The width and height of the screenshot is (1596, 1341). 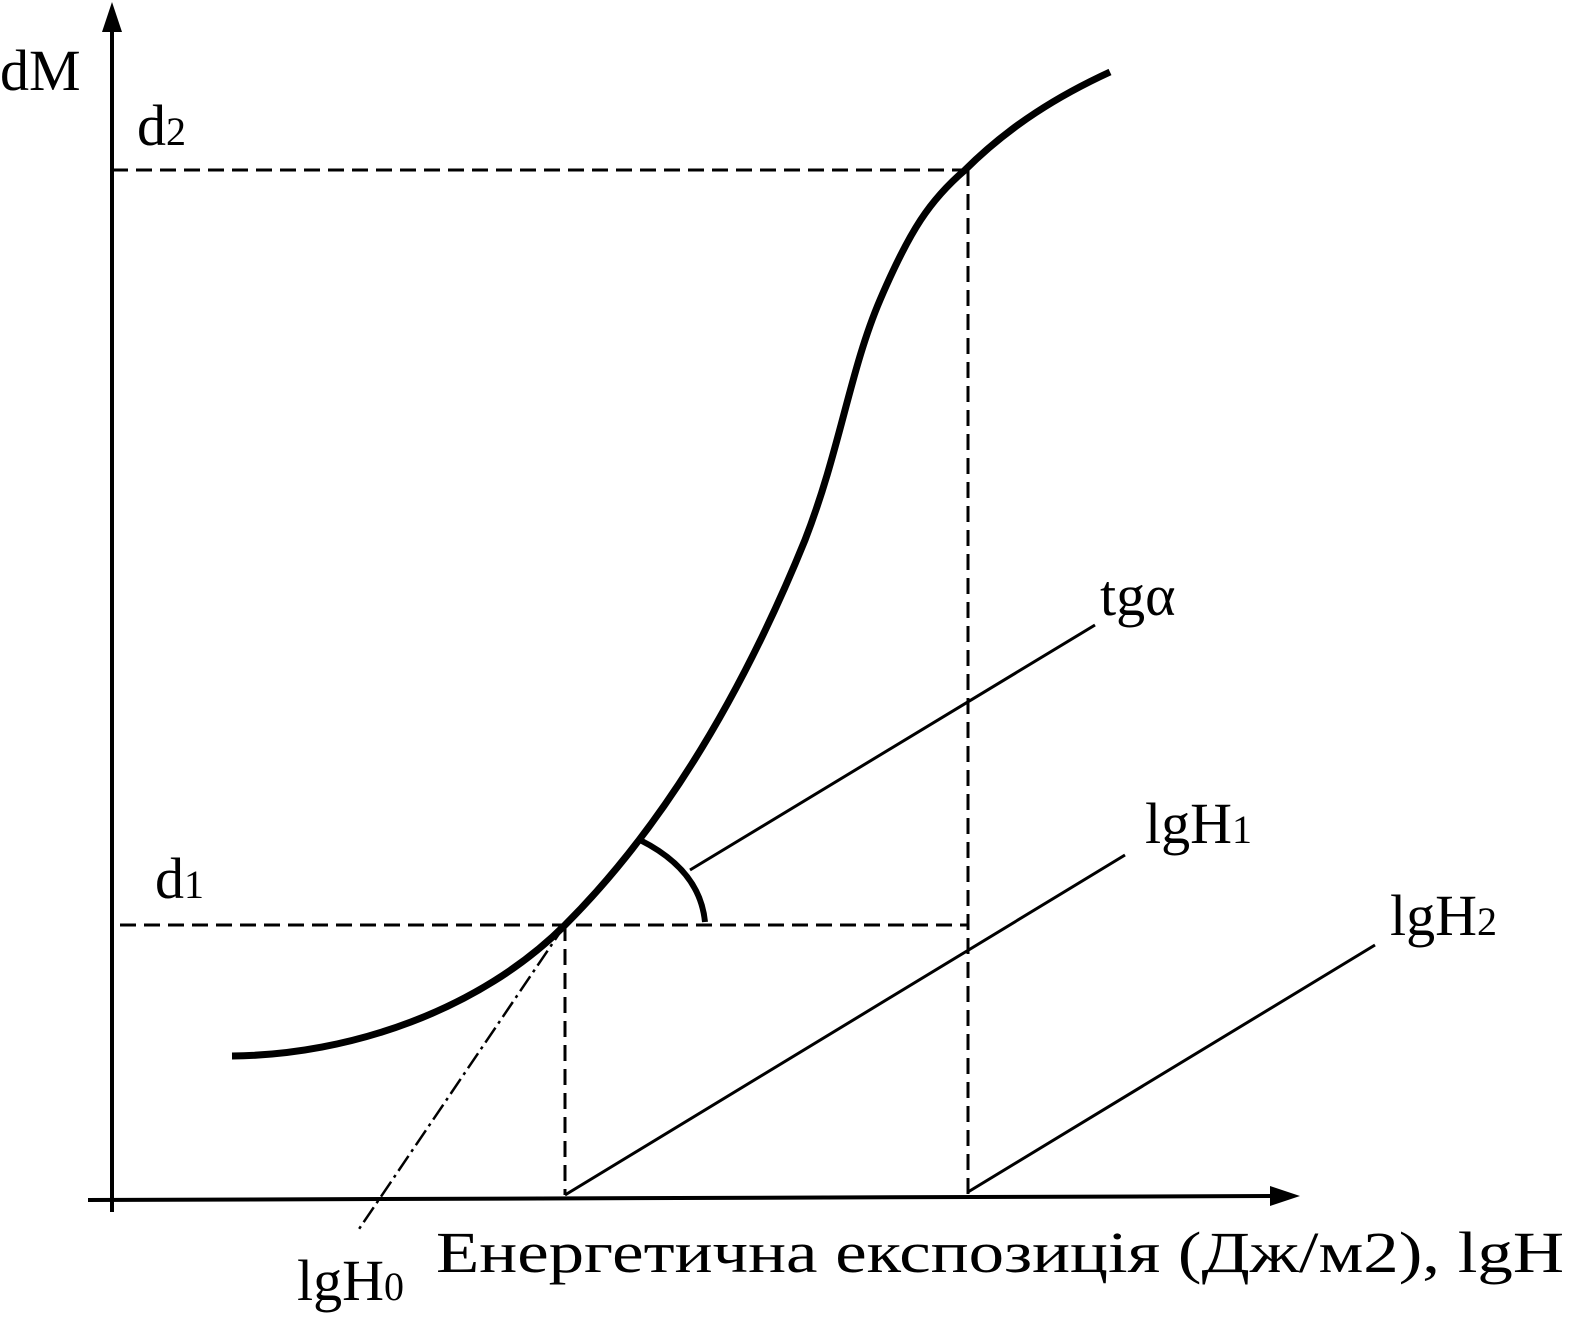 What do you see at coordinates (461, 1078) in the screenshot?
I see `tangent-line` at bounding box center [461, 1078].